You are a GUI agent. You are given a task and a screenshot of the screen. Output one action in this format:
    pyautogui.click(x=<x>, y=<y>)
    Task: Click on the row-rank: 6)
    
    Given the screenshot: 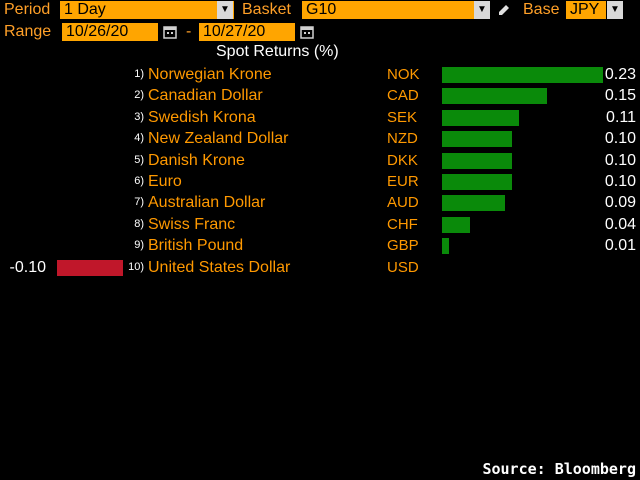 What is the action you would take?
    pyautogui.click(x=139, y=181)
    